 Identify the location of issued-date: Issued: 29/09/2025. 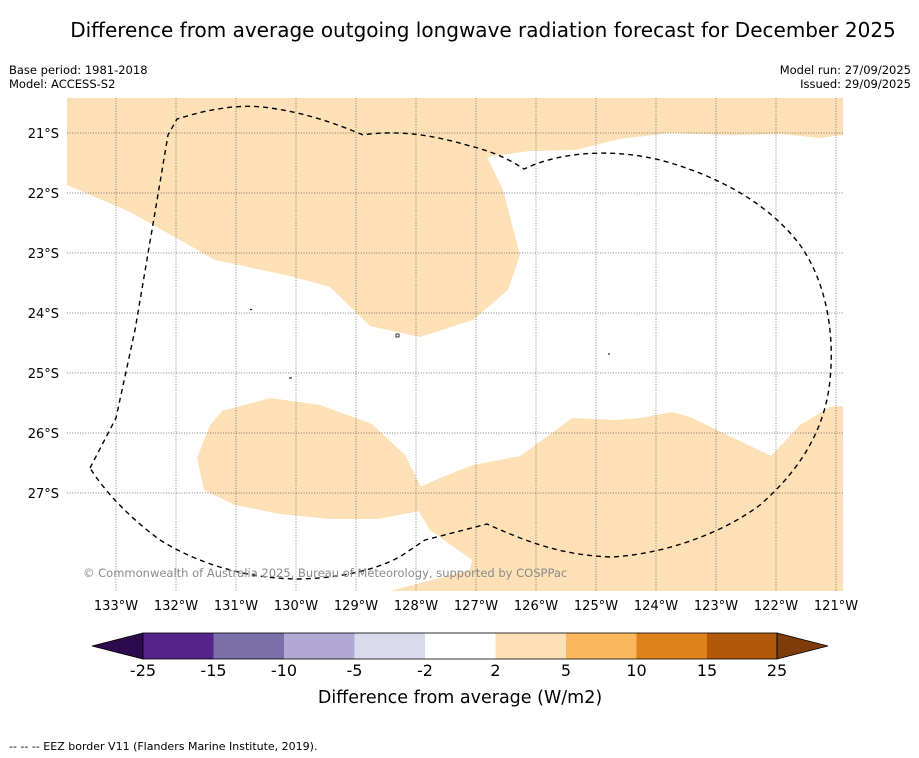
(855, 84).